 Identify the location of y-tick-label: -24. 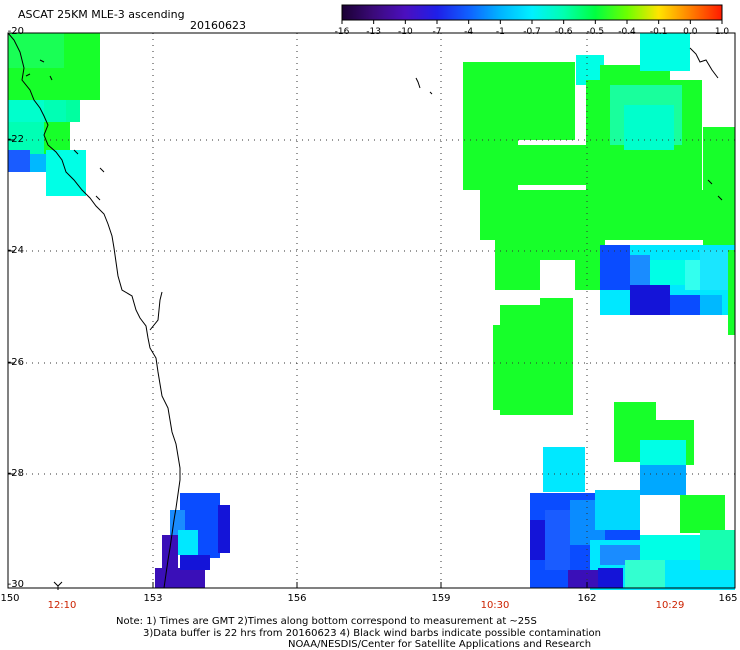
(15, 250).